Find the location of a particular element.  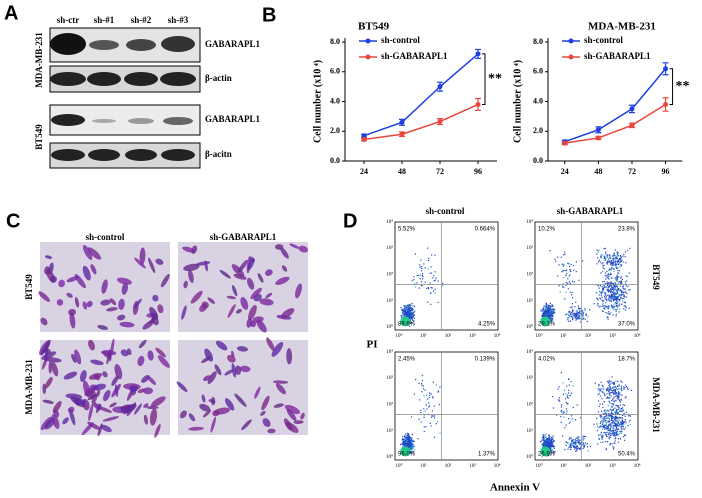

axis-title: Annexin V is located at coordinates (515, 488).